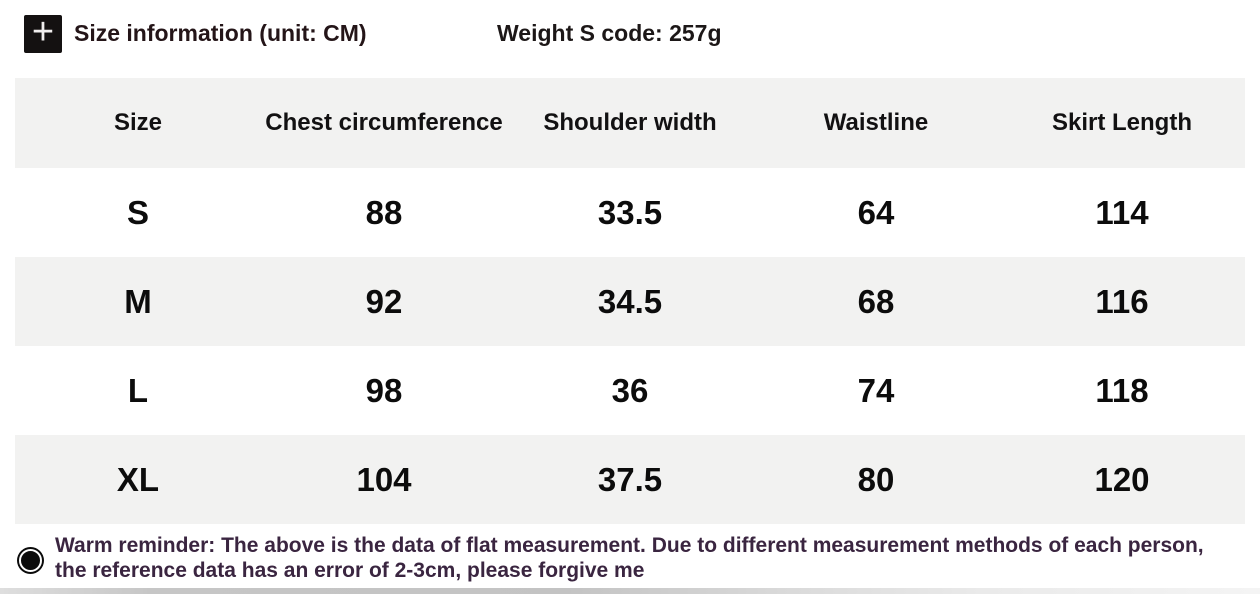 The height and width of the screenshot is (594, 1260). What do you see at coordinates (630, 591) in the screenshot?
I see `bottom-edge-strip` at bounding box center [630, 591].